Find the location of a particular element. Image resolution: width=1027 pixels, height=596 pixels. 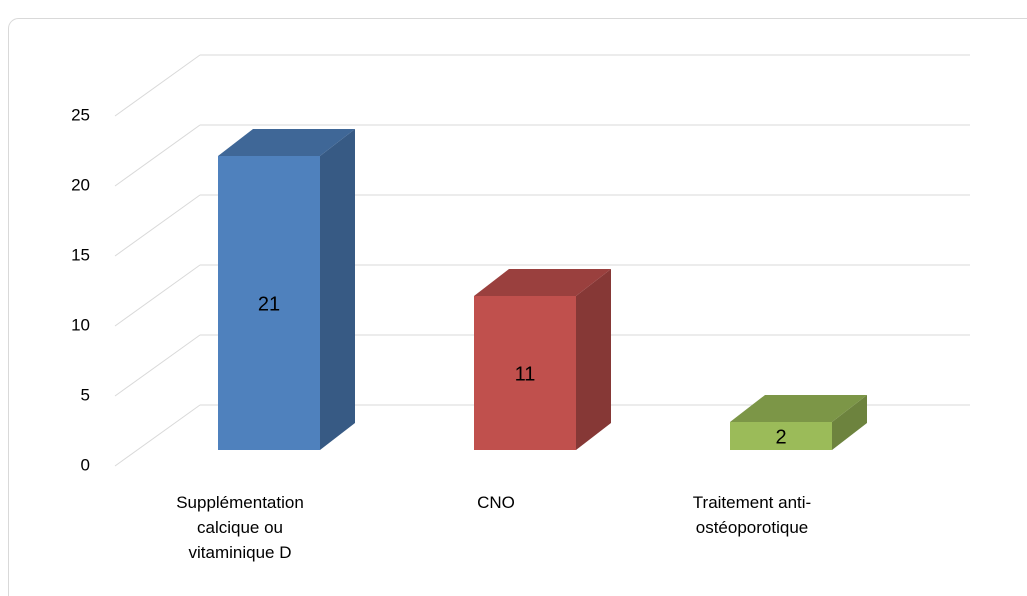

x-tick-label: Traitement anti-ostéoporotique is located at coordinates (752, 515).